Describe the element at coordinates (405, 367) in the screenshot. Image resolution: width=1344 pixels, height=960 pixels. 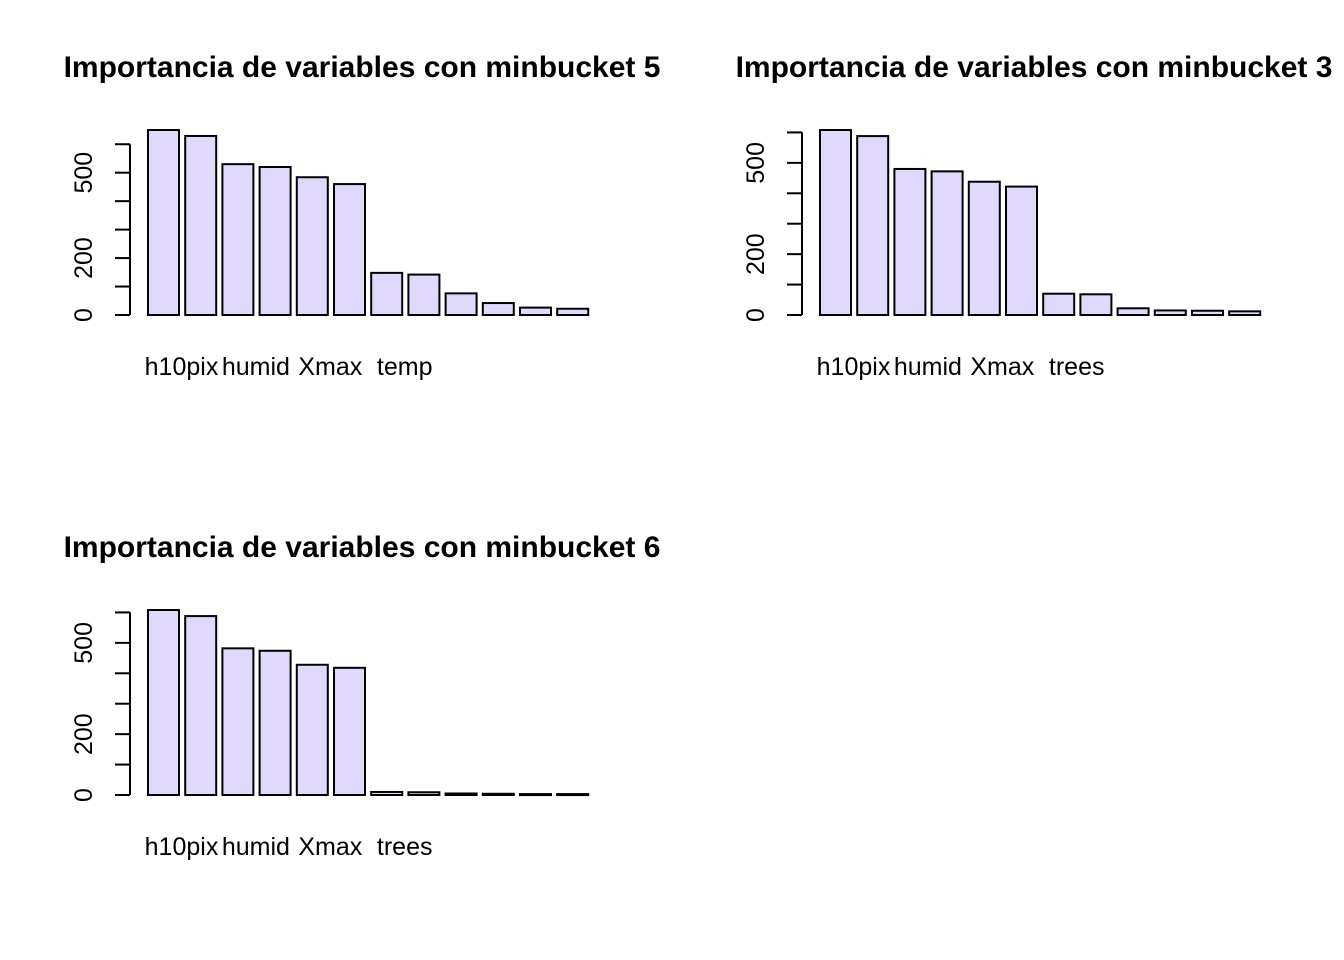
I see `x-tick-label: temp` at that location.